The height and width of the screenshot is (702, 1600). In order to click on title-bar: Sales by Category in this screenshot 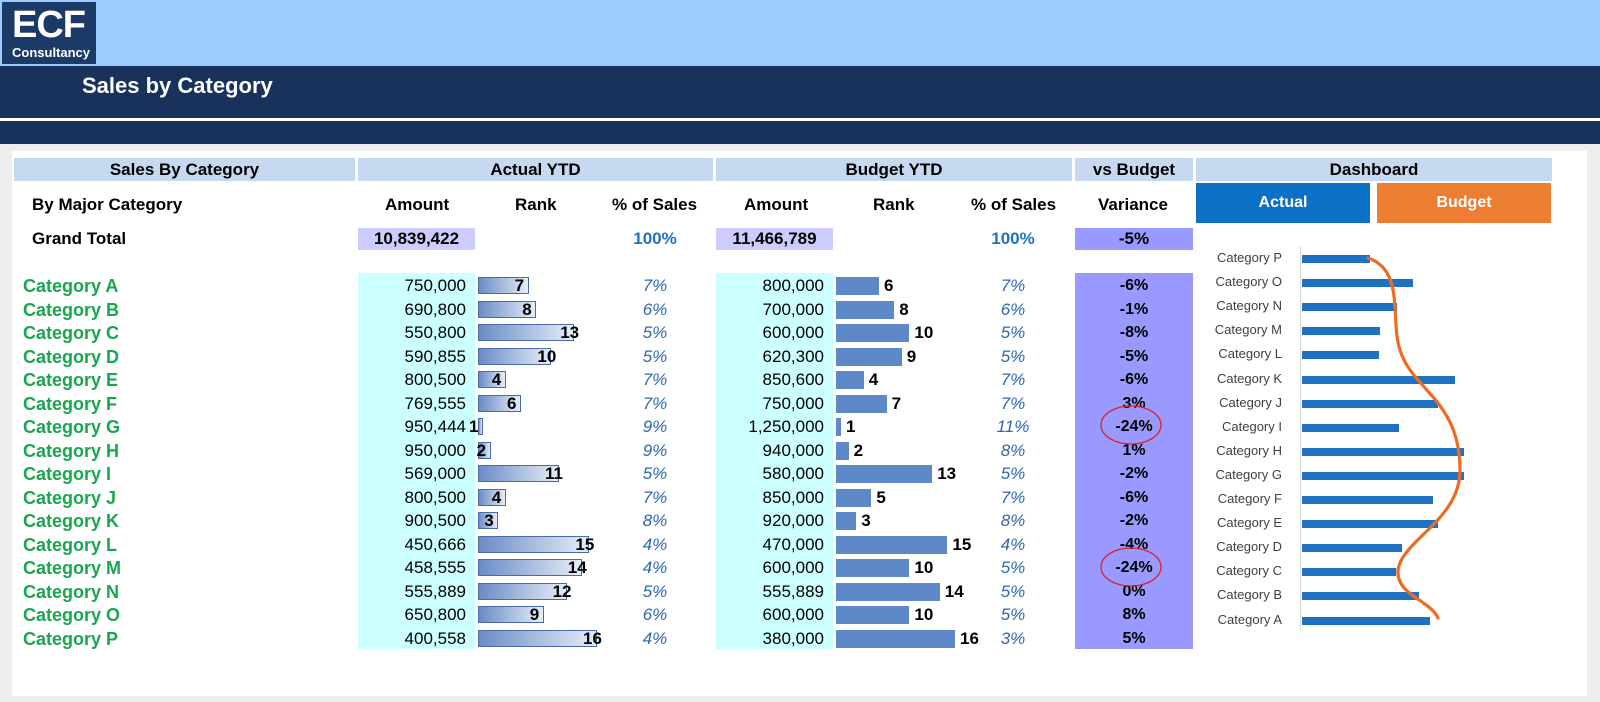, I will do `click(800, 92)`.